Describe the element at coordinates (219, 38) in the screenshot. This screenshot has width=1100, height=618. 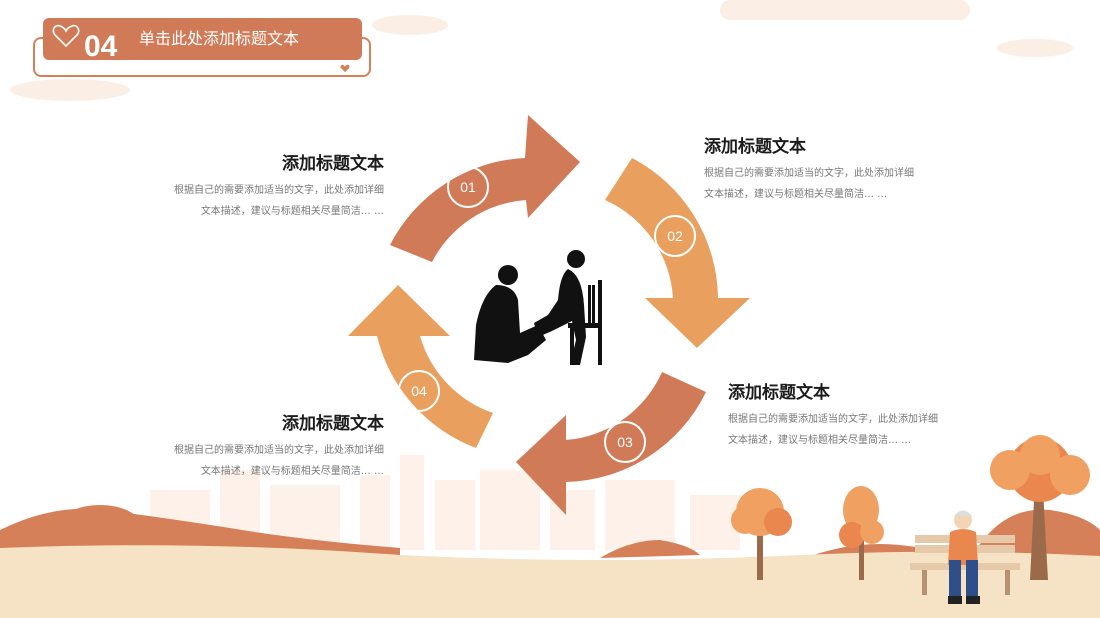
I see `slide-title: 单击此处添加标题文本` at that location.